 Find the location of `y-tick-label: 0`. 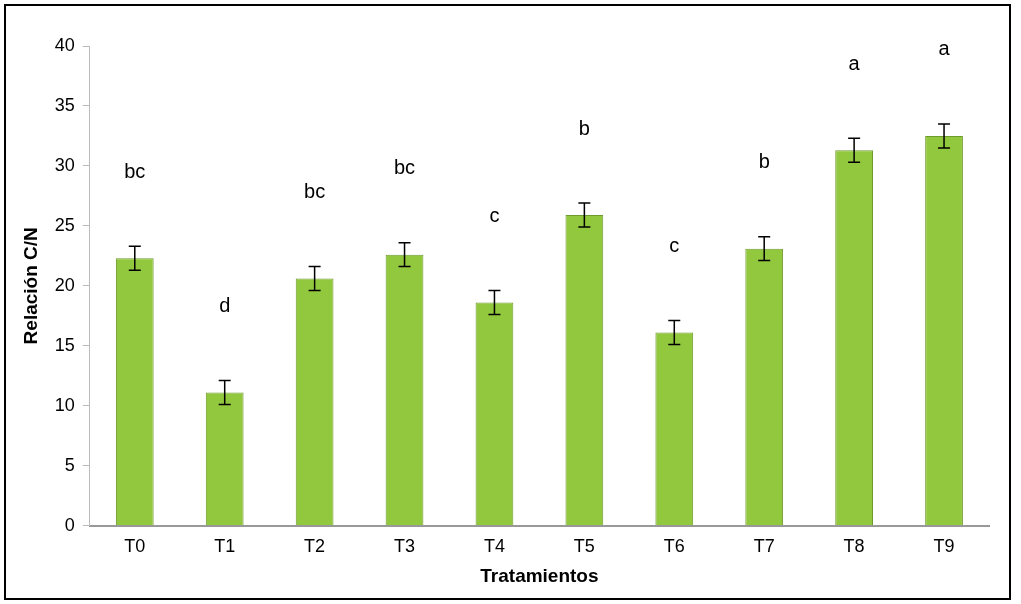

y-tick-label: 0 is located at coordinates (69, 524).